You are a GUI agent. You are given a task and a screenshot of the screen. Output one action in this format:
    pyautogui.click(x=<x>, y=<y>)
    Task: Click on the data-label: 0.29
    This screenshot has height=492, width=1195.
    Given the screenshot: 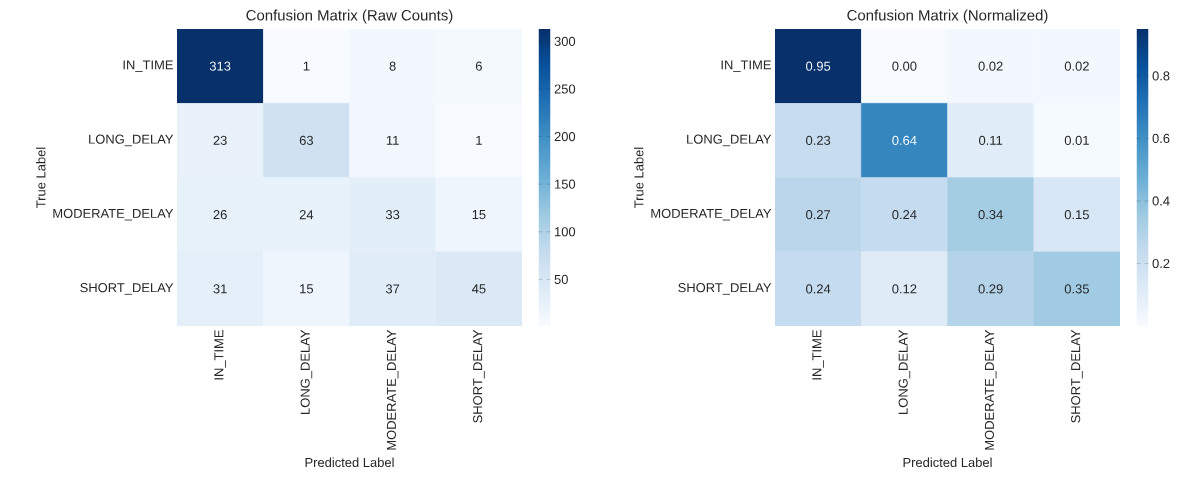 What is the action you would take?
    pyautogui.click(x=990, y=289)
    